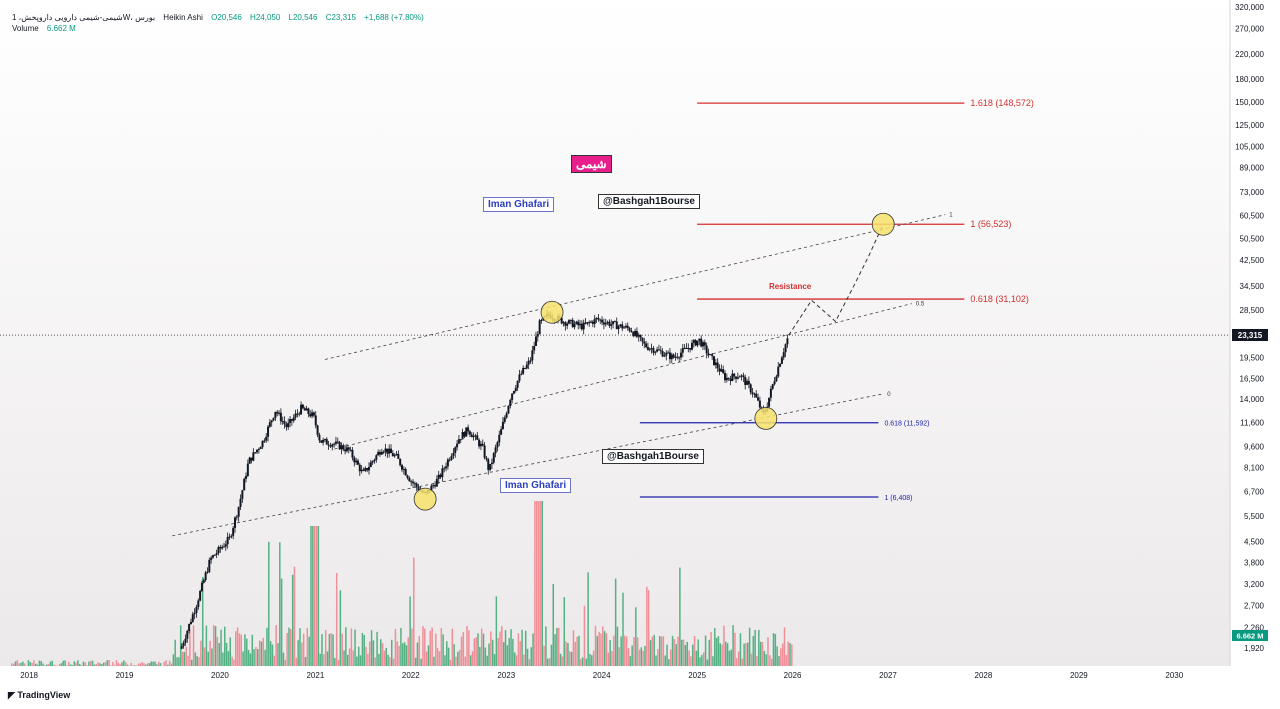  I want to click on price-axis-tick: 3,800, so click(1254, 562).